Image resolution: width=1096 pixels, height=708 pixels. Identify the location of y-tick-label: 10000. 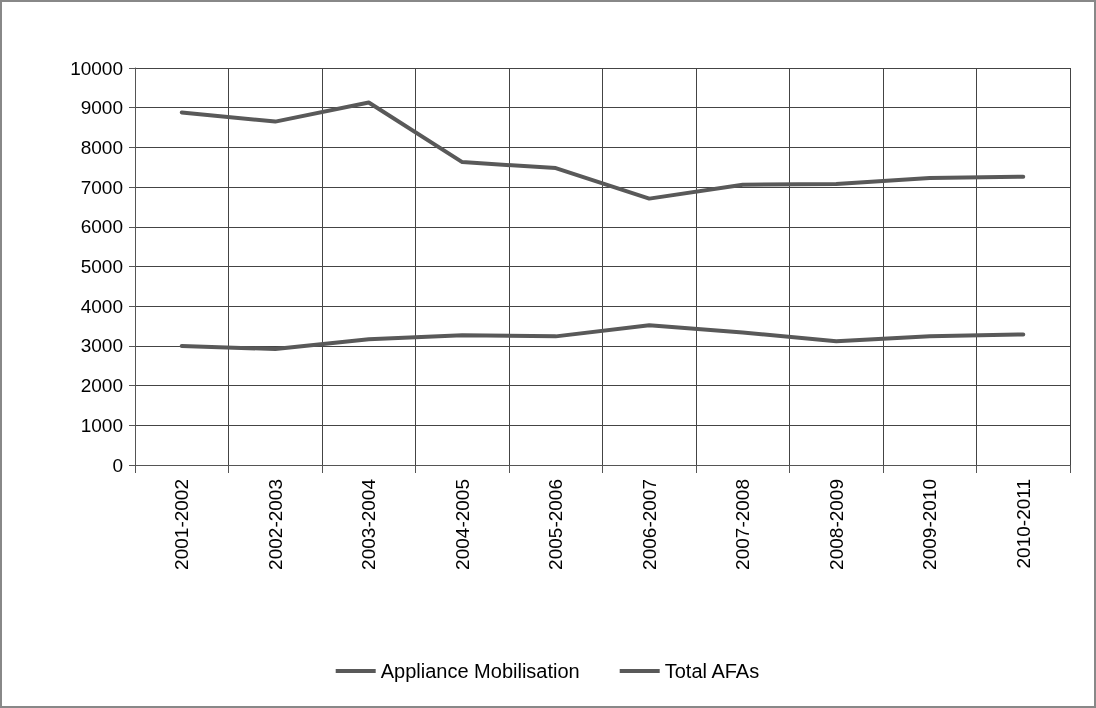
(96, 68).